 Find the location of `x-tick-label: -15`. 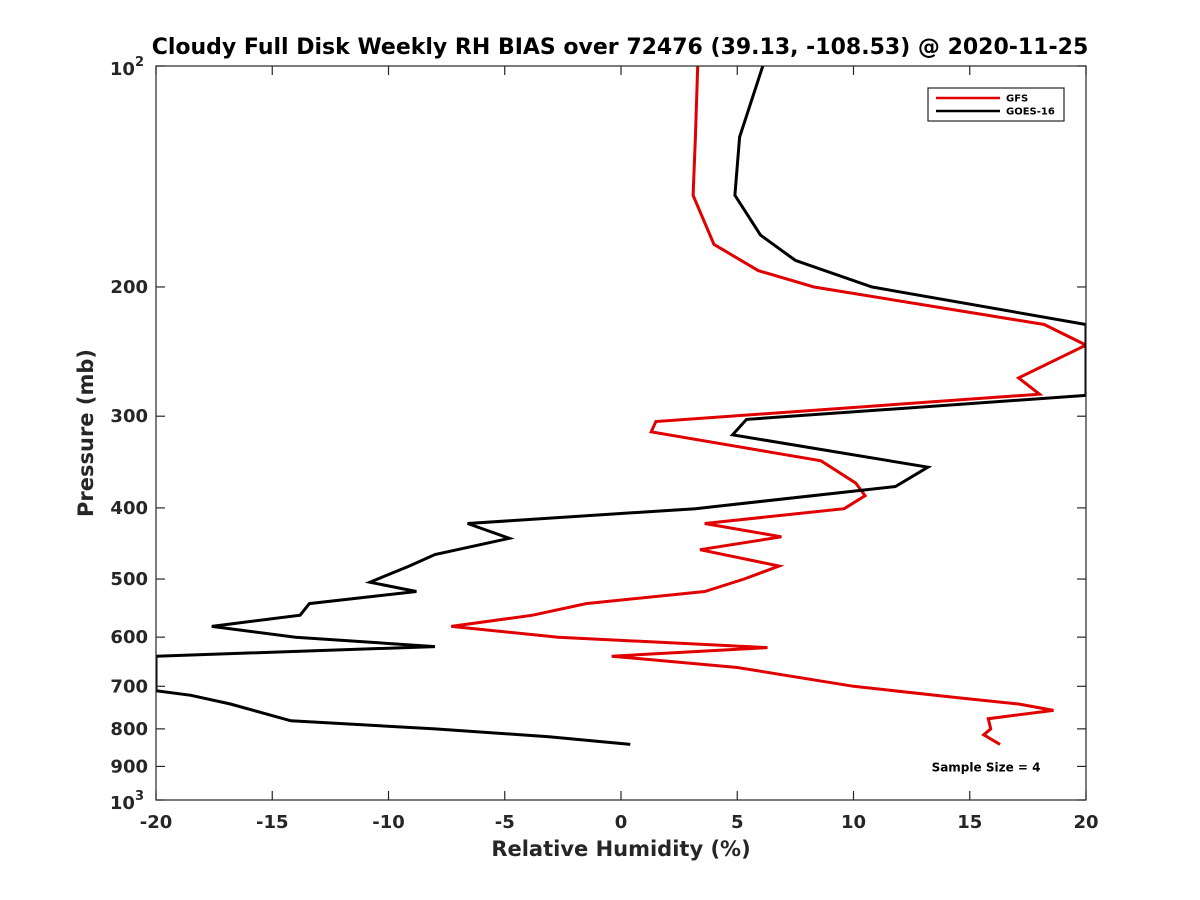

x-tick-label: -15 is located at coordinates (272, 822).